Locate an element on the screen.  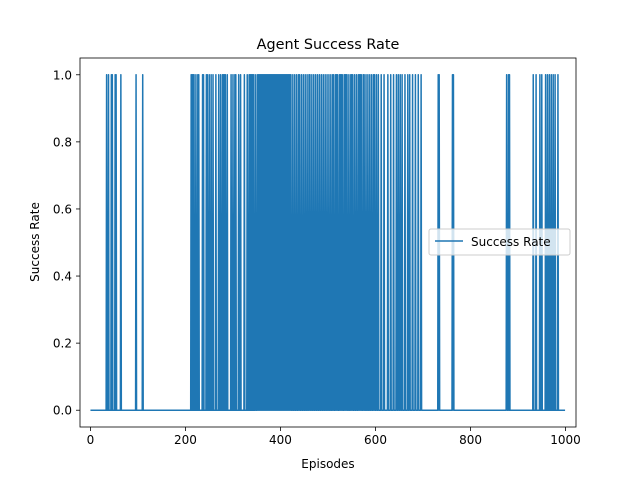
y-tick-label: 0.8 is located at coordinates (62, 142).